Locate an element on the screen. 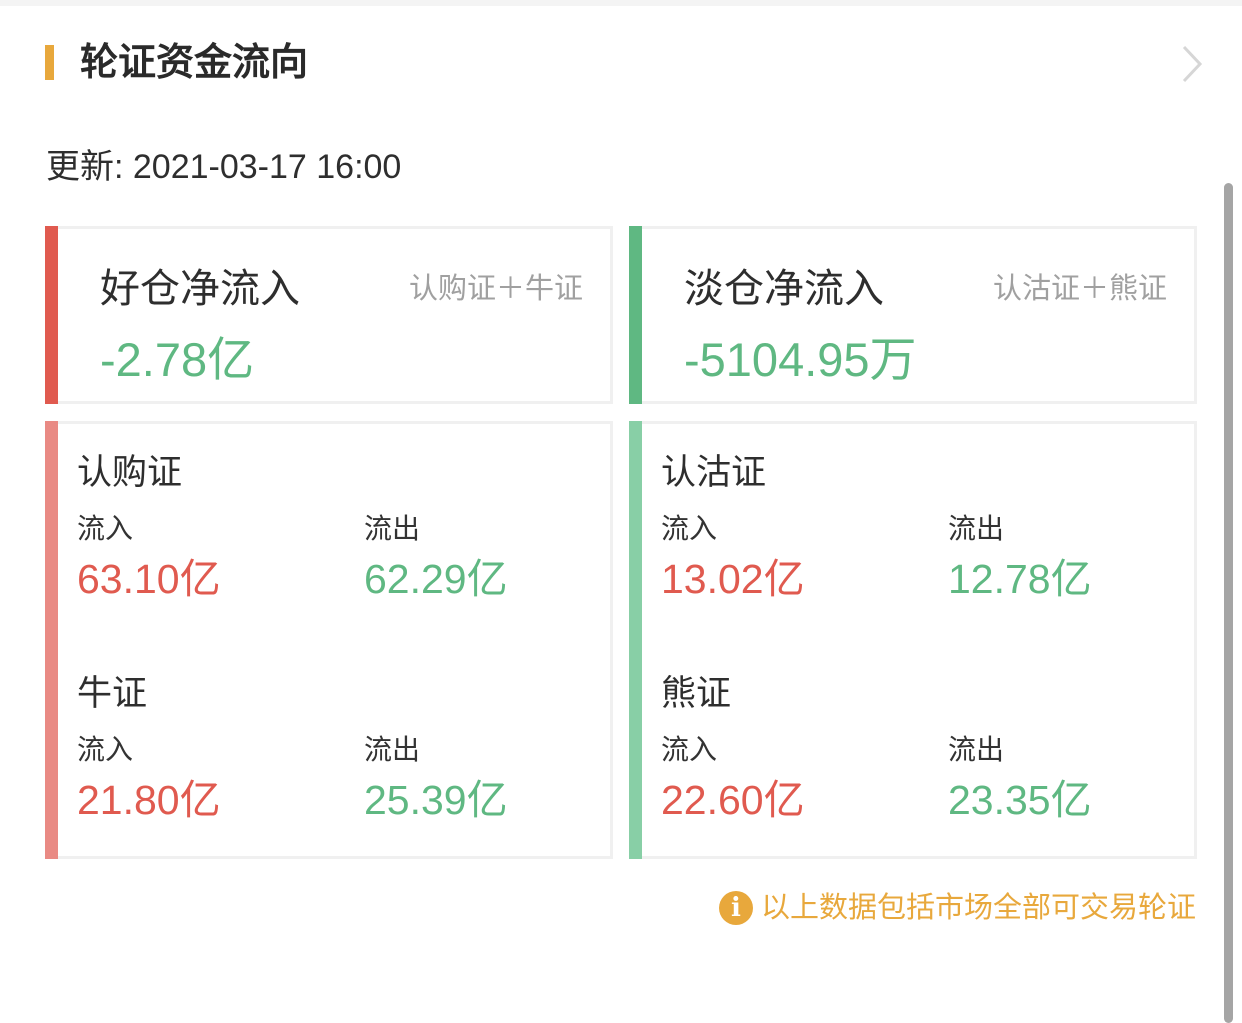 Image resolution: width=1242 pixels, height=1023 pixels. net-inflow-value: -5104.95万 is located at coordinates (800, 359).